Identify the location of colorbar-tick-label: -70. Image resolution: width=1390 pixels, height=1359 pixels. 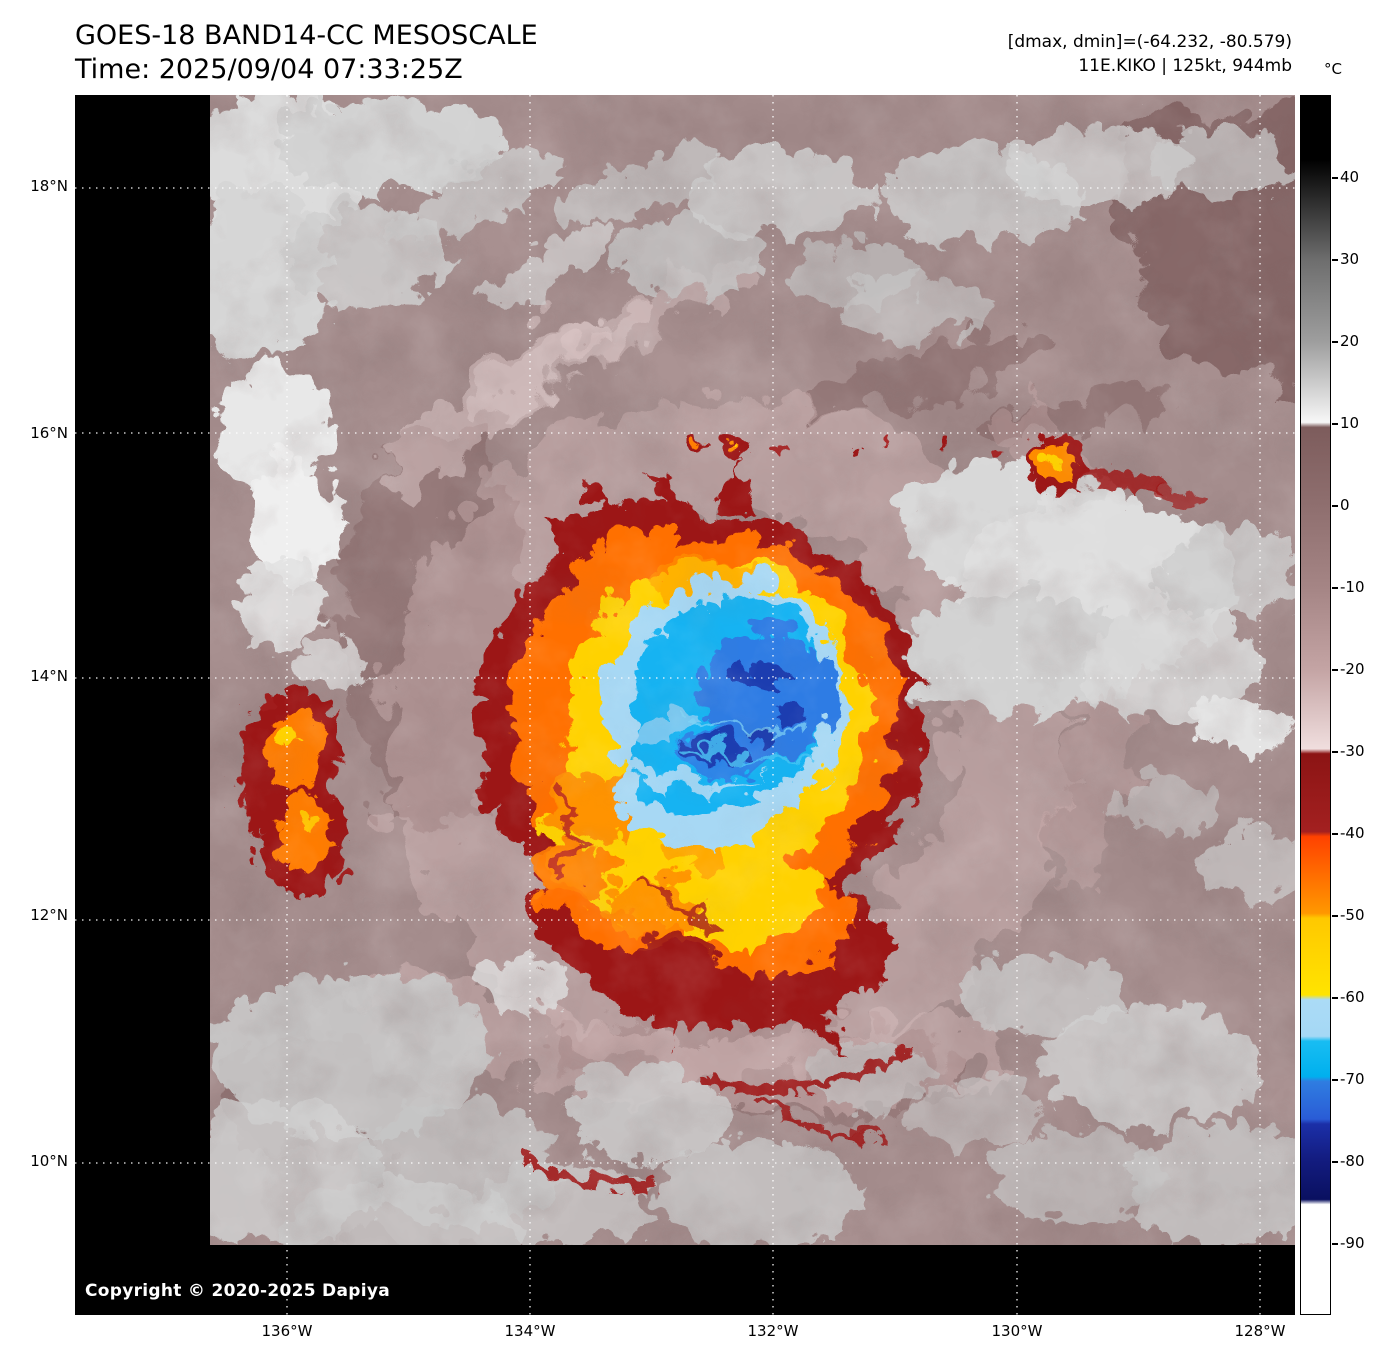
(1352, 1079).